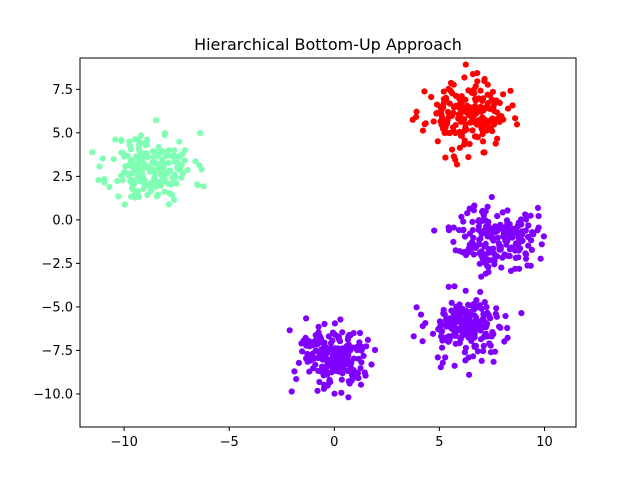  I want to click on y-tick-label: −10.0, so click(53, 394).